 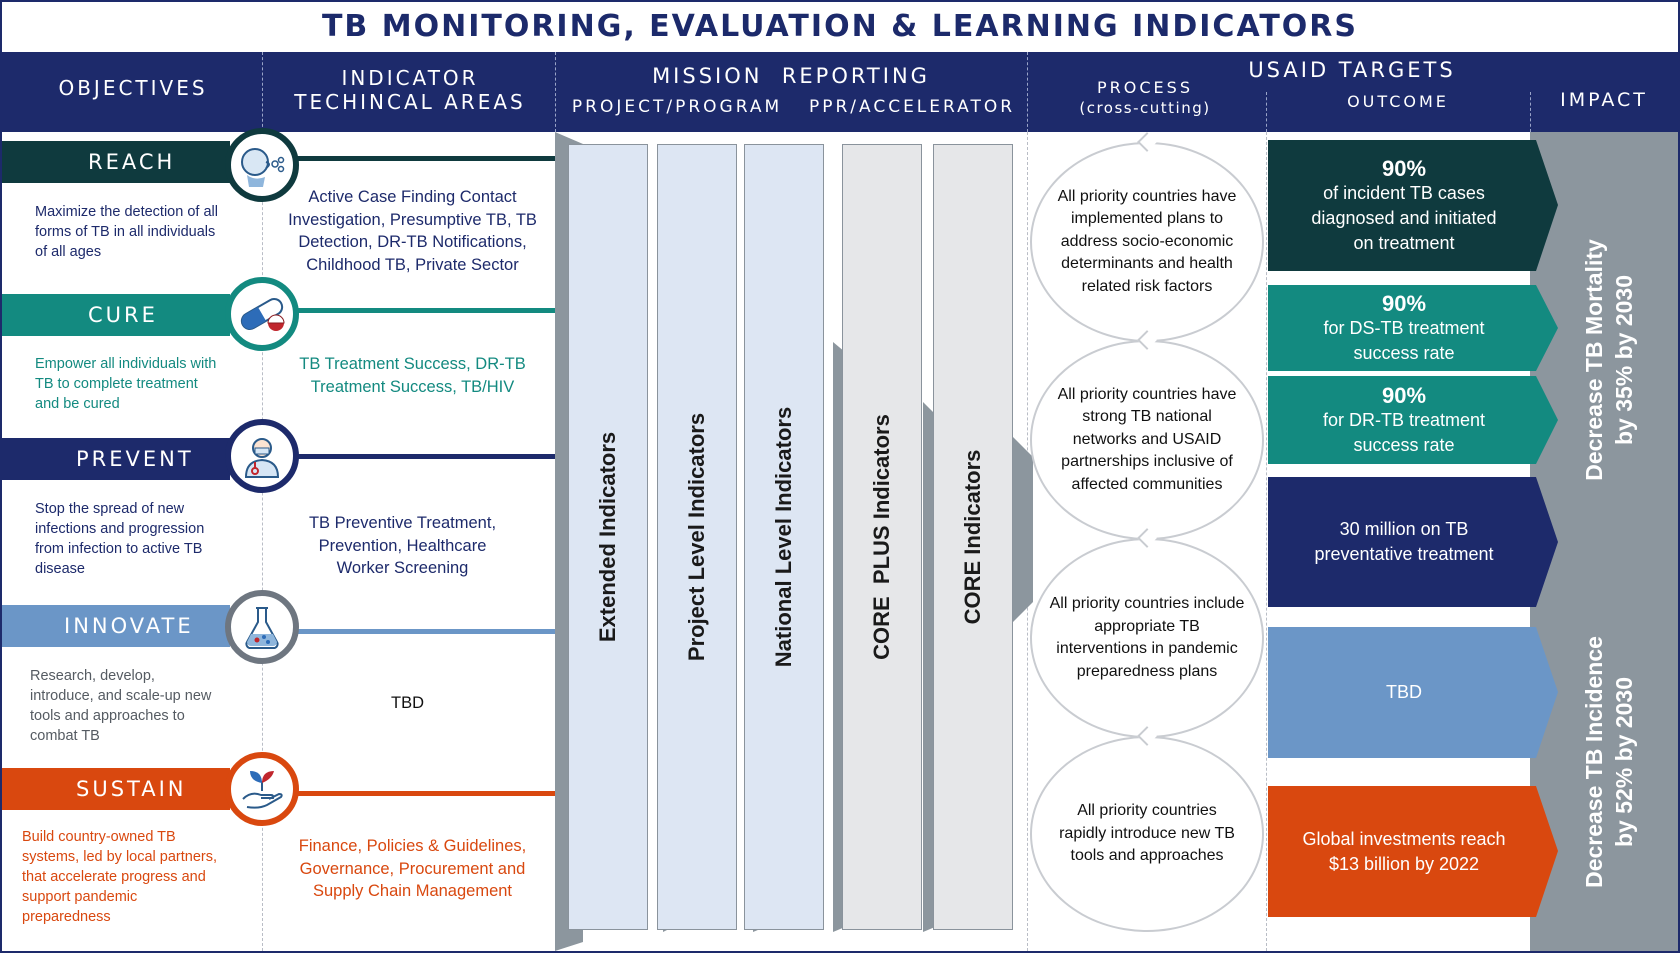 I want to click on flask-icon, so click(x=262, y=628).